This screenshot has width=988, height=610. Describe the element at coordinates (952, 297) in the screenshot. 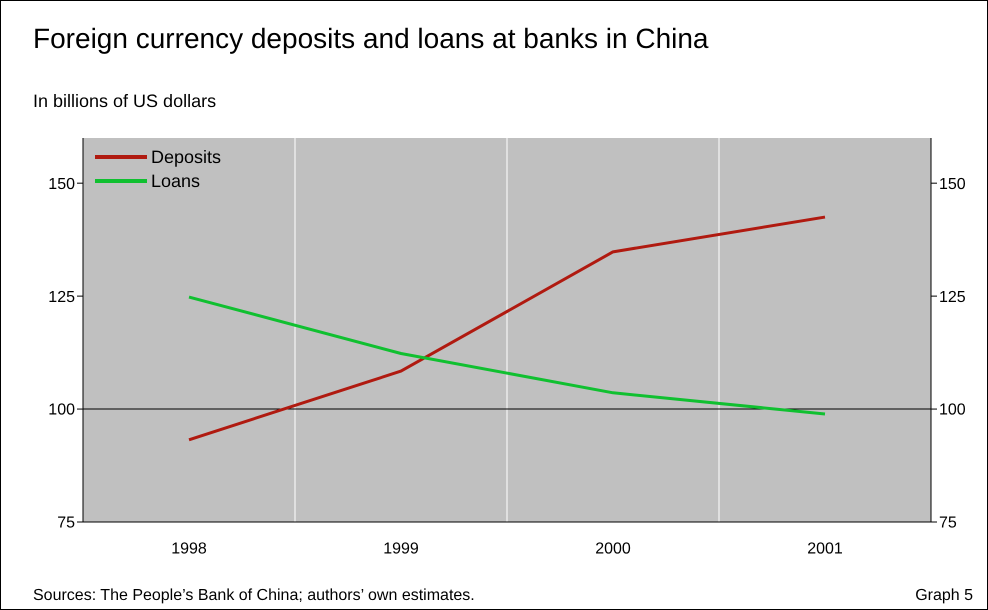

I see `y2-tick-label: 125` at that location.